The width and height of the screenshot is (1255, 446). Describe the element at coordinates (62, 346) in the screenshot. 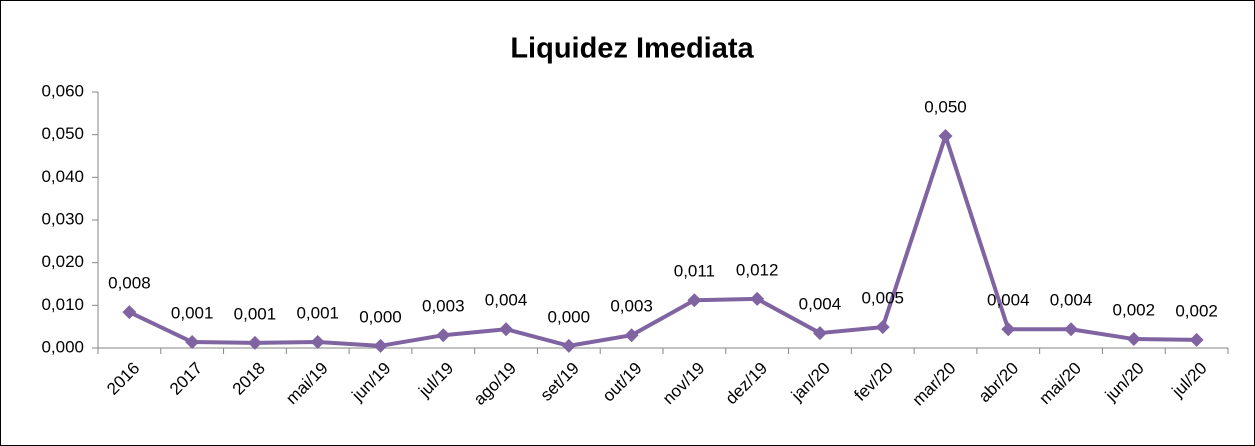

I see `y-tick-label: 0,000` at that location.